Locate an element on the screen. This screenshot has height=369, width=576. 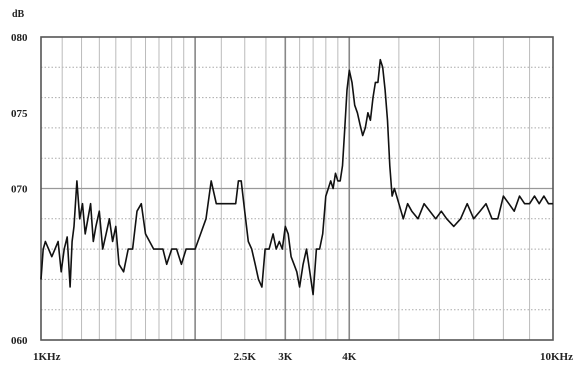
y-tick-label: 080 is located at coordinates (19, 38).